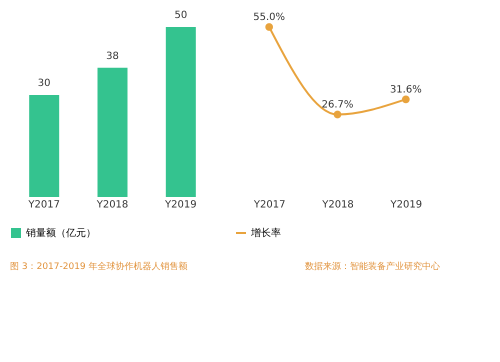  What do you see at coordinates (60, 233) in the screenshot?
I see `legend-label: 销量额（亿元）` at bounding box center [60, 233].